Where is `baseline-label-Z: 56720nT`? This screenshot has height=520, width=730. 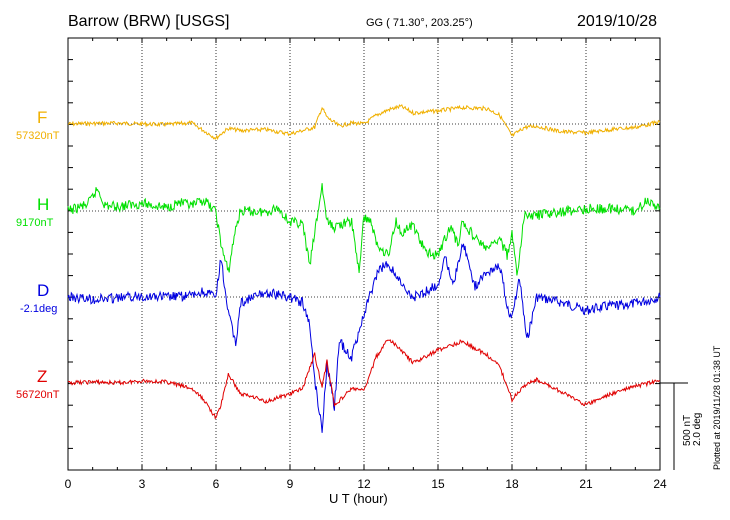
baseline-label-Z: 56720nT is located at coordinates (38, 395).